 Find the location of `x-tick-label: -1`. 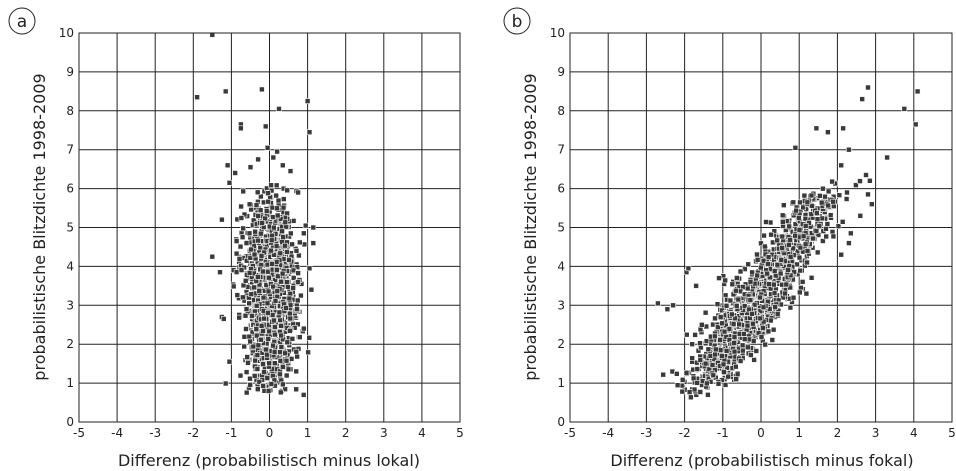

x-tick-label: -1 is located at coordinates (231, 433).